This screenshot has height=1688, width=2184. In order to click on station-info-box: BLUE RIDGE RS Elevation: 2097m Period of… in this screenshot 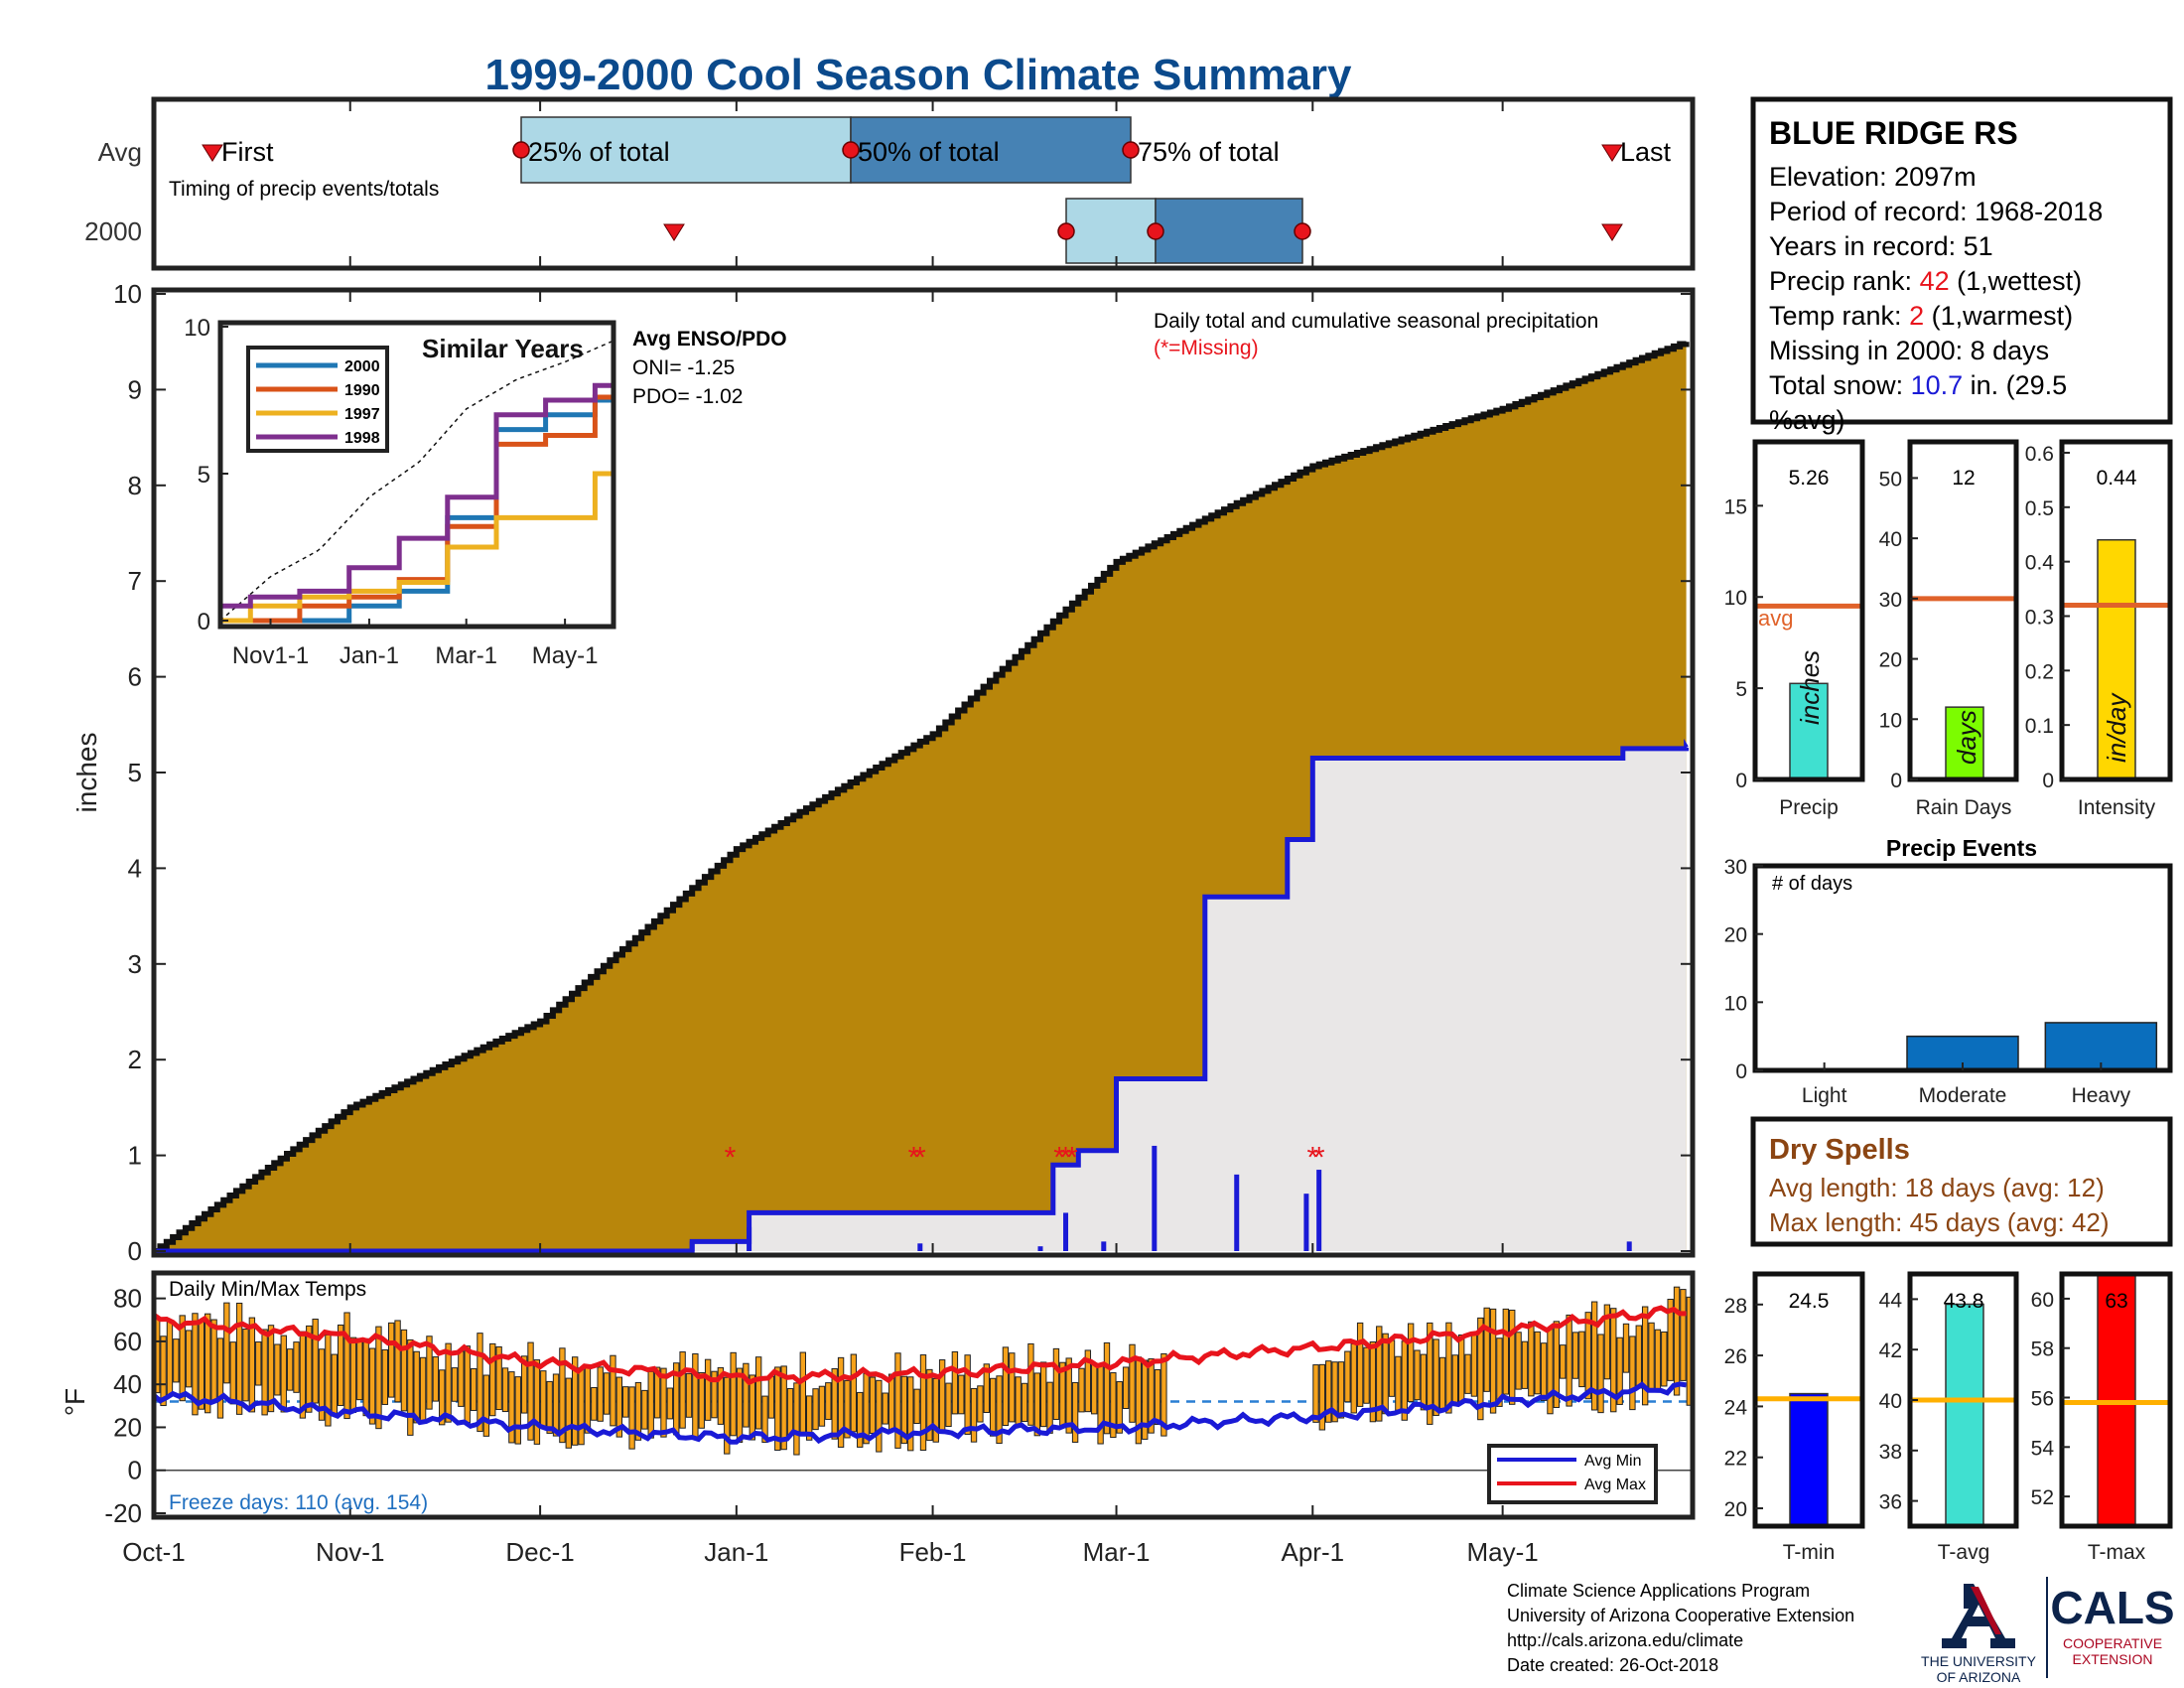, I will do `click(1961, 265)`.